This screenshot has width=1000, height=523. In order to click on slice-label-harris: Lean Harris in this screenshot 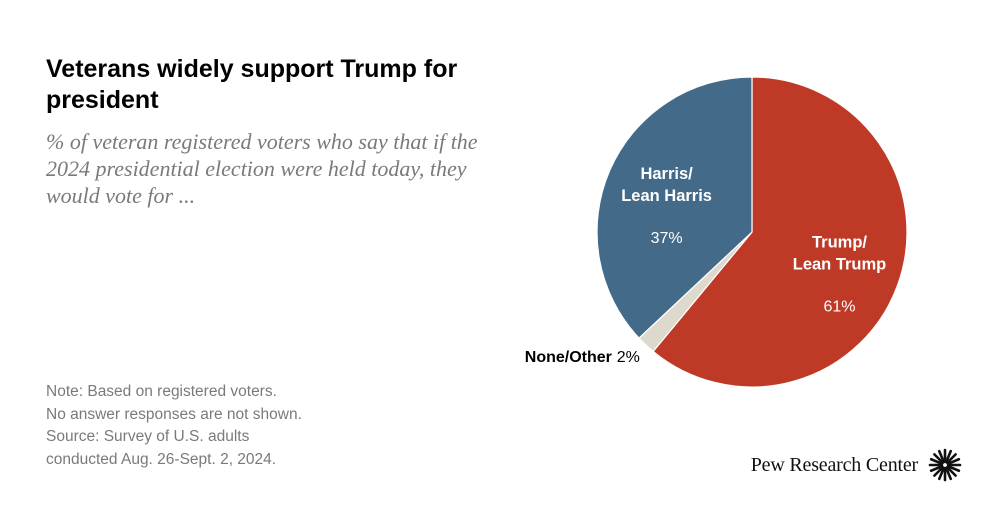, I will do `click(666, 196)`.